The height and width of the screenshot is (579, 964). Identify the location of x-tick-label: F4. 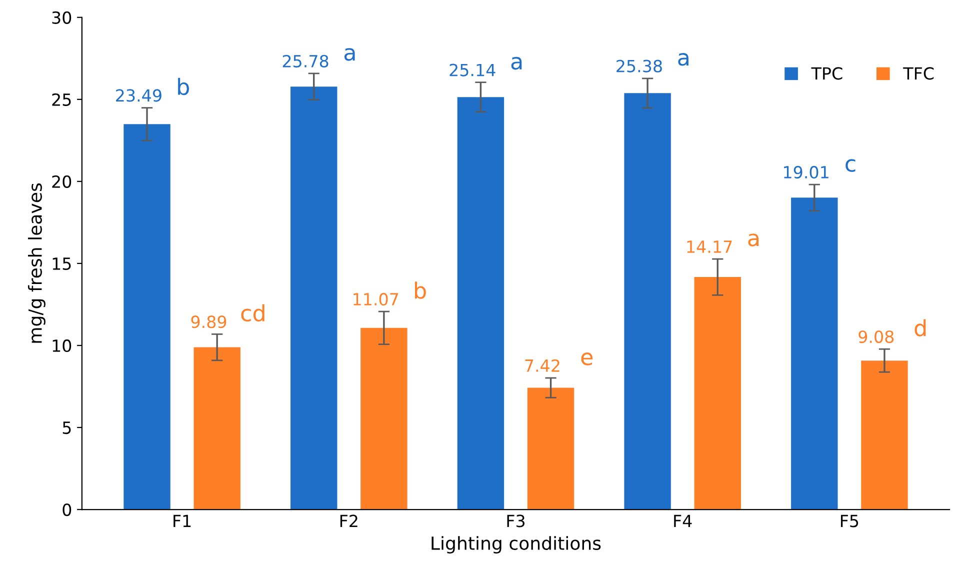
(683, 521).